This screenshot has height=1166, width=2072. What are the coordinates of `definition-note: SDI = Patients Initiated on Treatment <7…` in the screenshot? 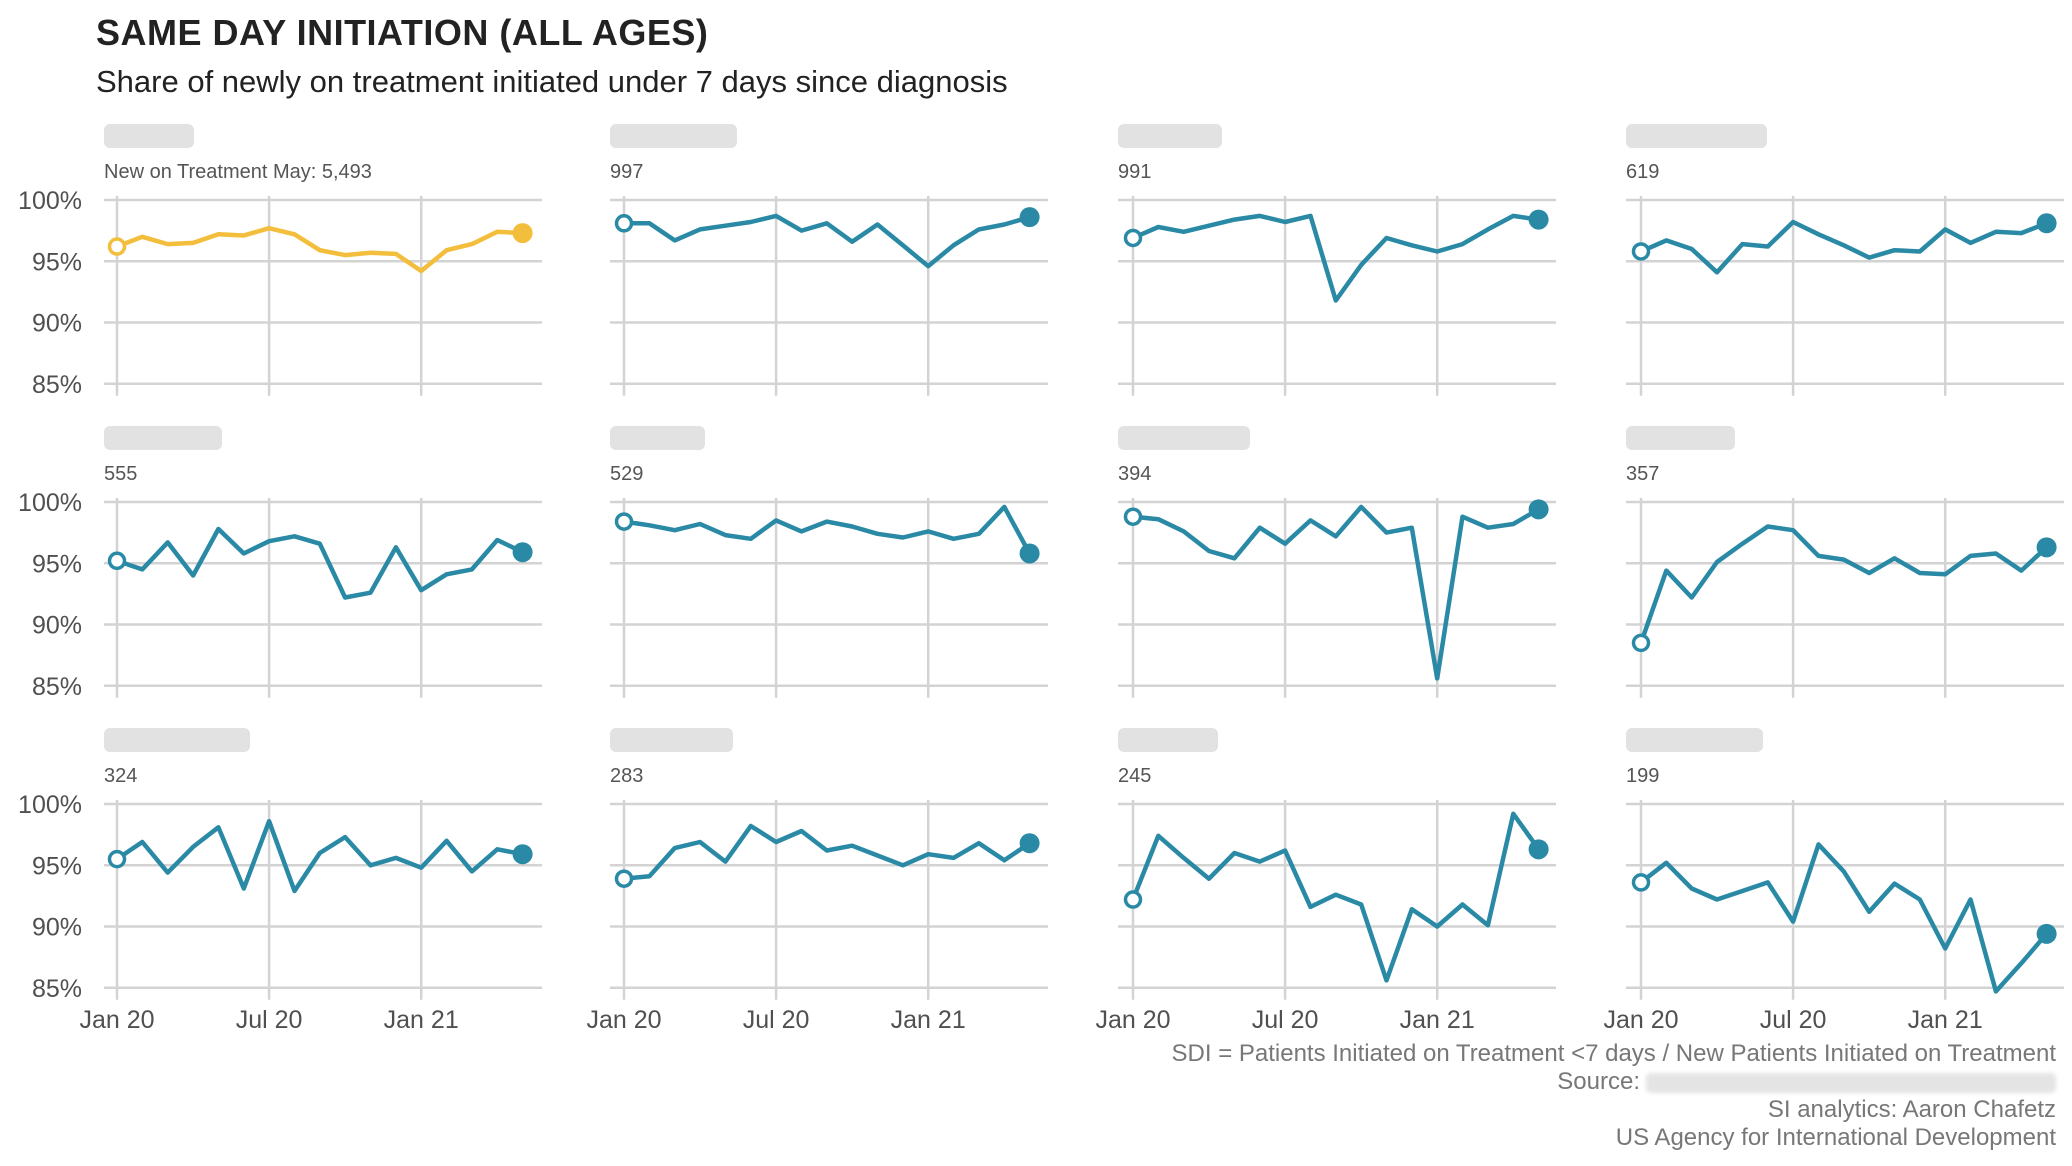 It's located at (1613, 1053).